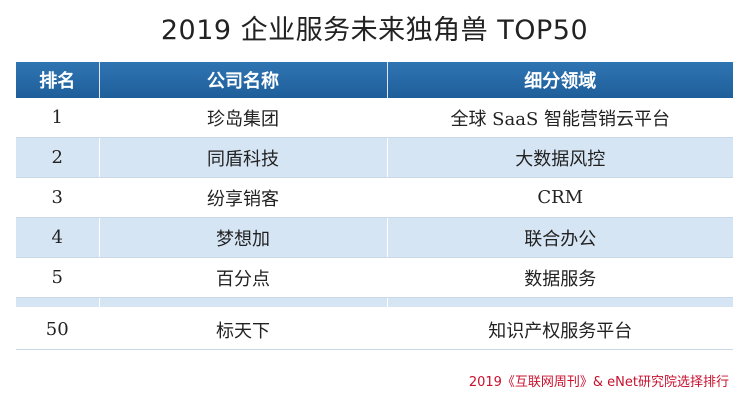 The width and height of the screenshot is (749, 402). I want to click on rank-cell: 50, so click(57, 329).